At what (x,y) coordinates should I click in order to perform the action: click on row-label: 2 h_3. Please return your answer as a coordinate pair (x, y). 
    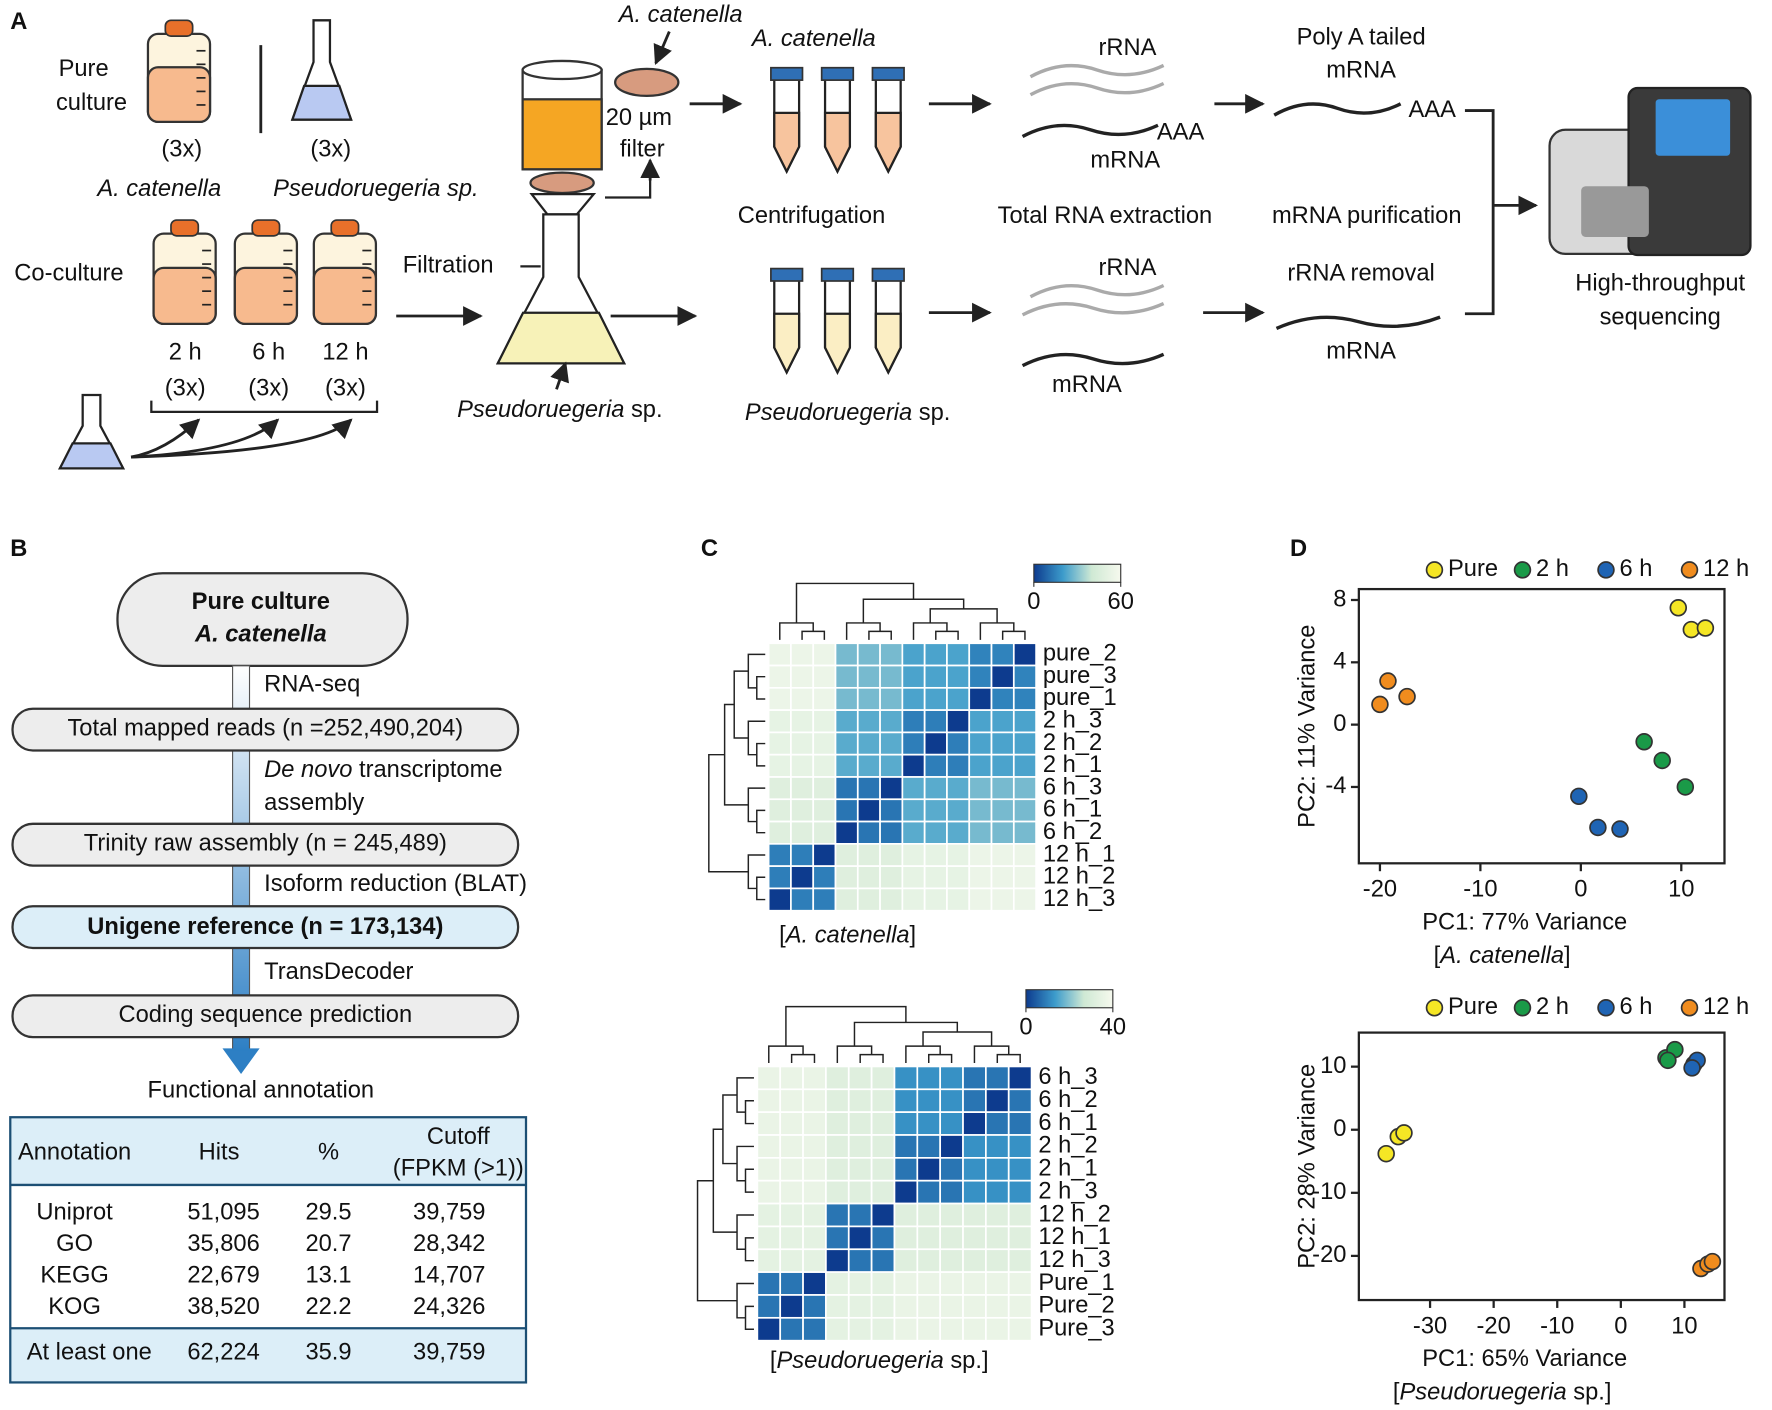
    Looking at the image, I should click on (1072, 721).